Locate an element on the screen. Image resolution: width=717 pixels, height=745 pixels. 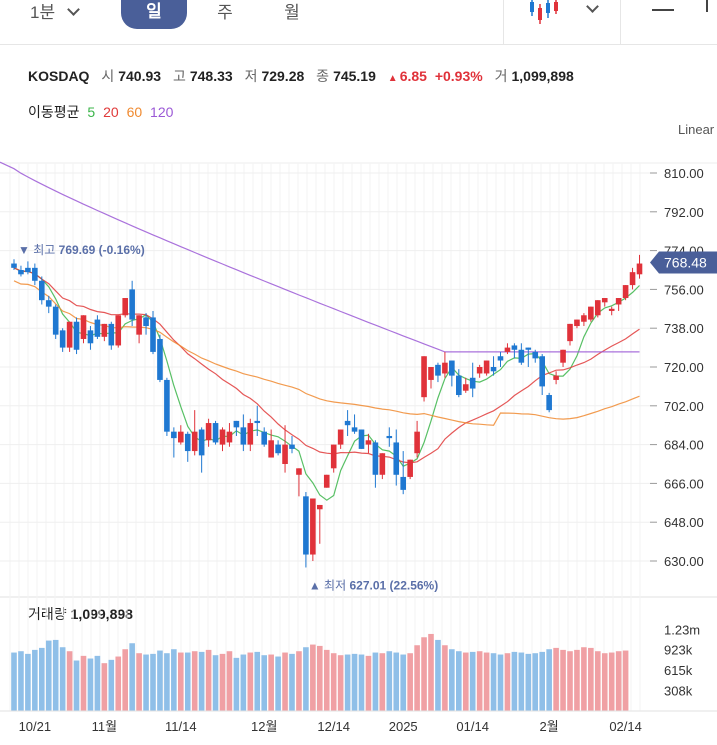
ma-5-label: 5 is located at coordinates (91, 112).